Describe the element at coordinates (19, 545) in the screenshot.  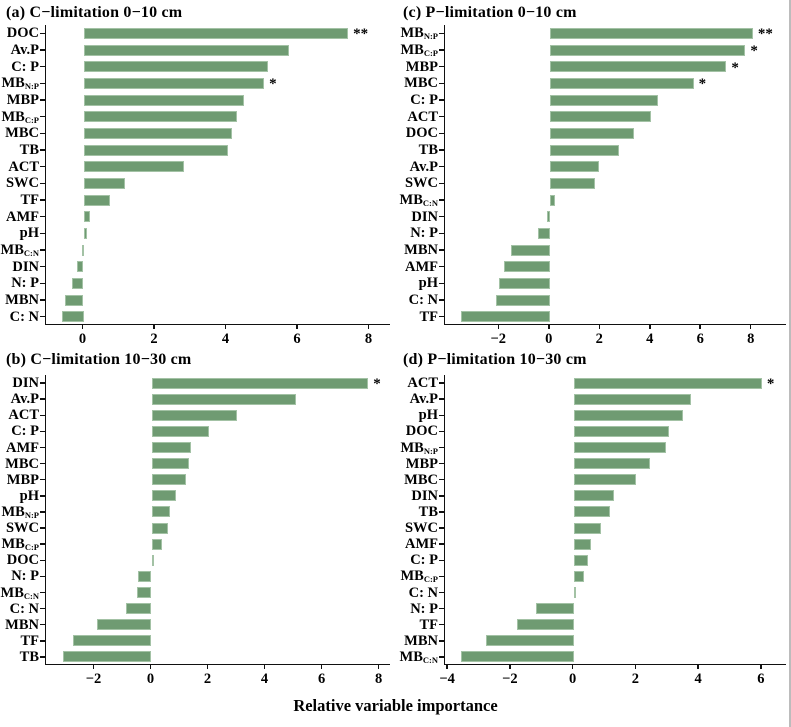
I see `category-label: MBC:P` at that location.